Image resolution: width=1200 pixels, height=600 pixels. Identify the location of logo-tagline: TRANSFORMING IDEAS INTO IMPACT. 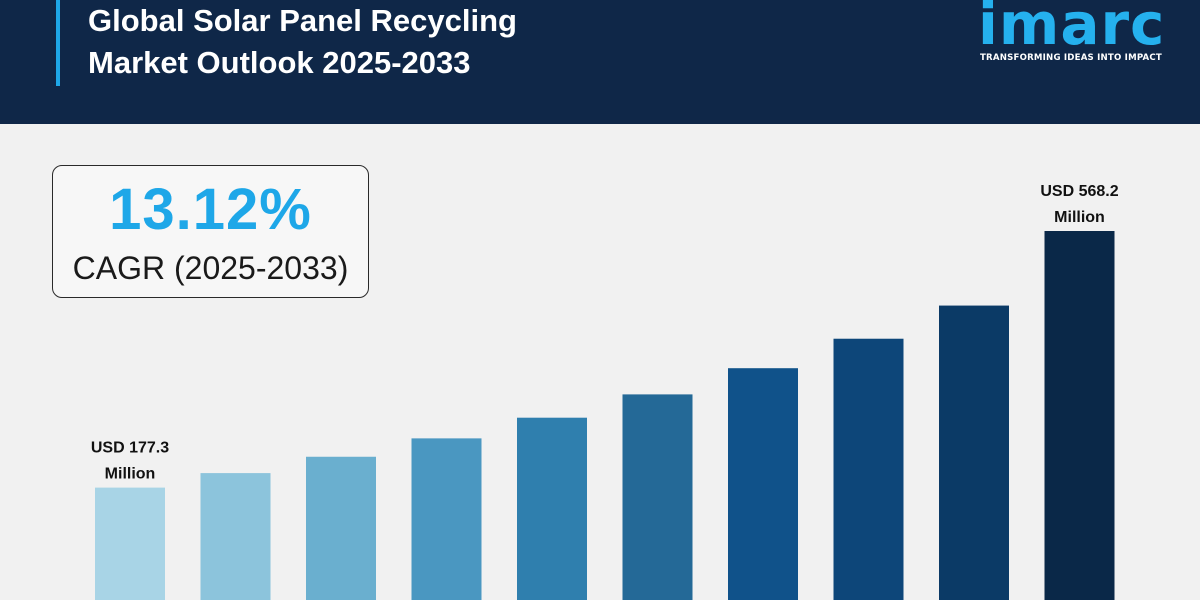
(1071, 58).